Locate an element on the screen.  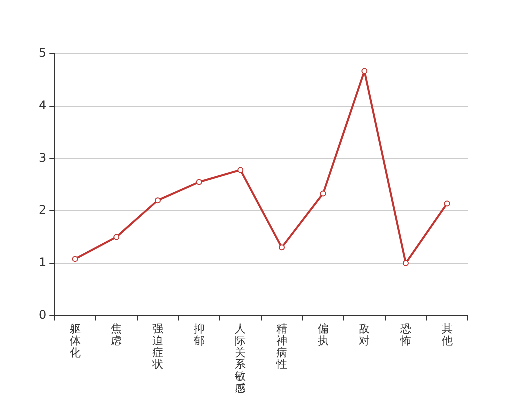
y-tick-label: 4 is located at coordinates (42, 105).